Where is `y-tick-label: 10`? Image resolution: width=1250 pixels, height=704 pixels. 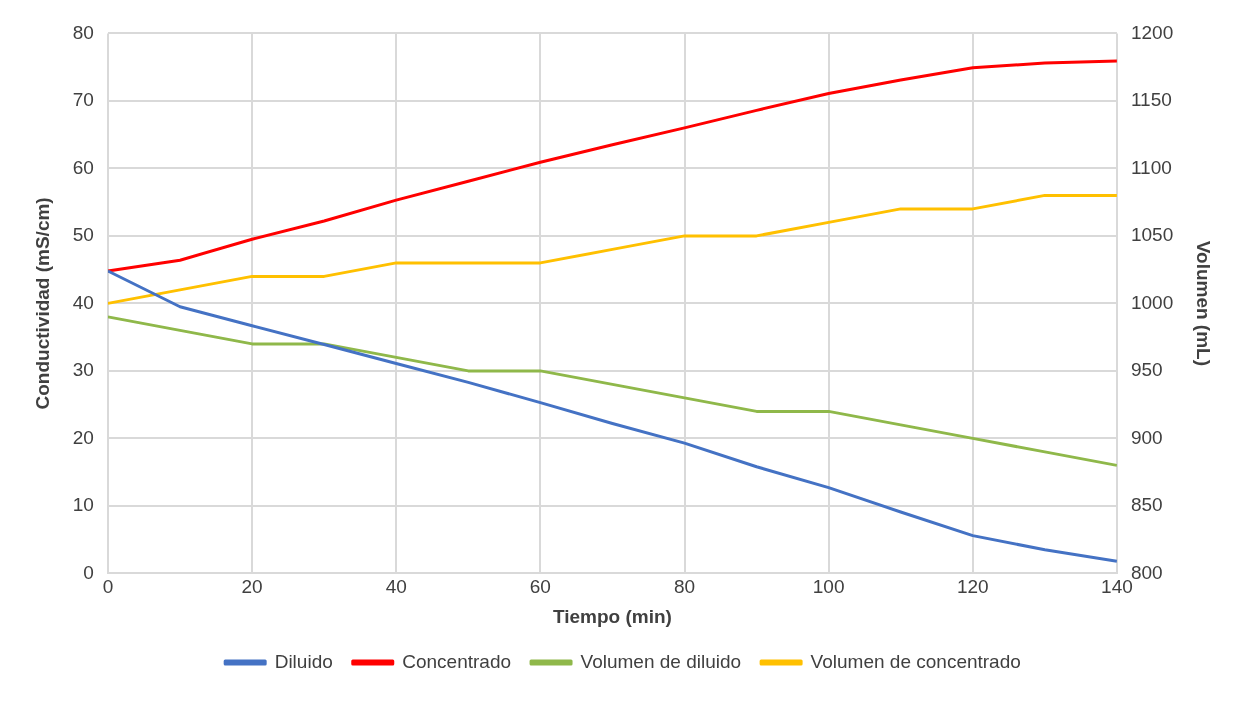 y-tick-label: 10 is located at coordinates (83, 505).